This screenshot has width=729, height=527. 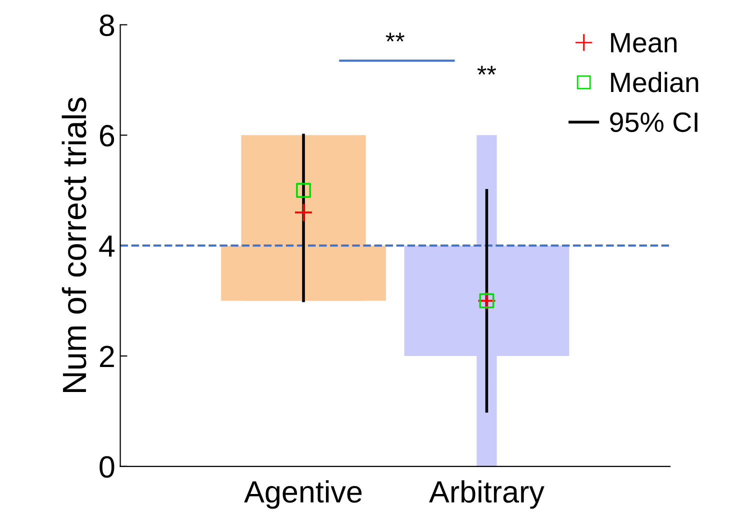 What do you see at coordinates (107, 467) in the screenshot?
I see `y-tick-label: 0` at bounding box center [107, 467].